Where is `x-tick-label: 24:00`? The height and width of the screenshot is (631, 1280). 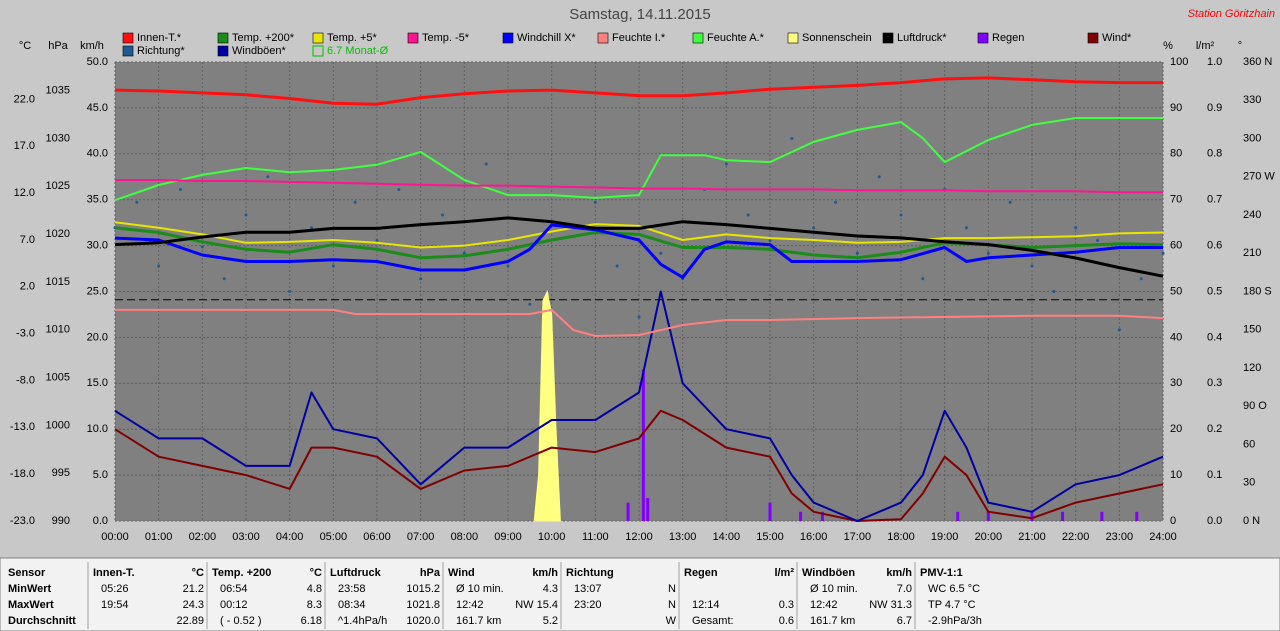
x-tick-label: 24:00 is located at coordinates (1163, 537).